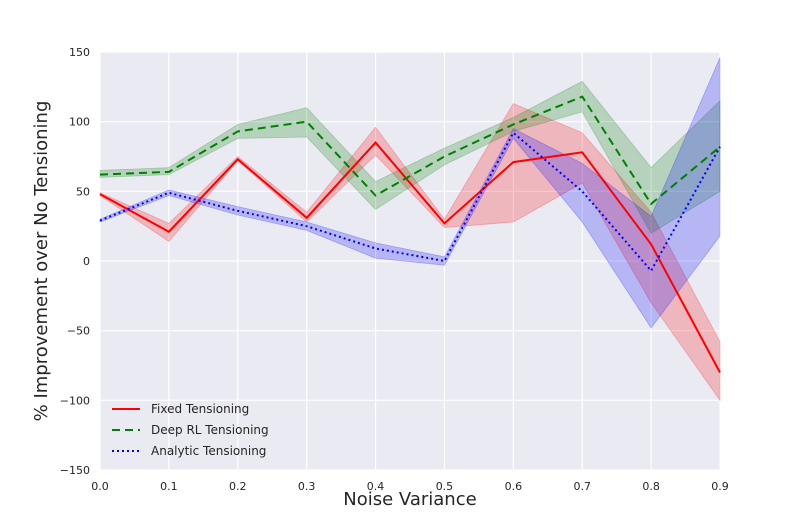 The width and height of the screenshot is (800, 523). Describe the element at coordinates (86, 261) in the screenshot. I see `y-tick-label: 0` at that location.